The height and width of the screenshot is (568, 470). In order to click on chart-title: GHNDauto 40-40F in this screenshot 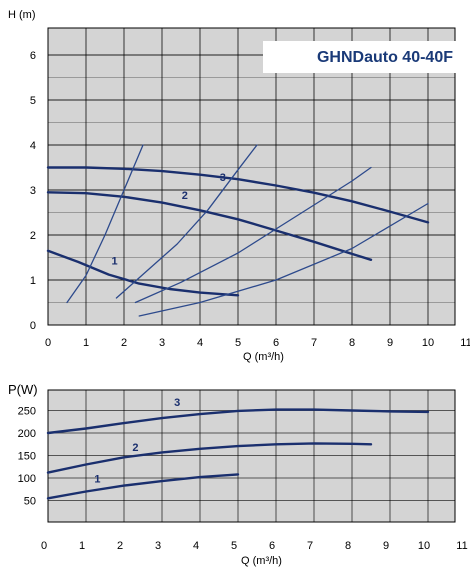, I will do `click(385, 57)`.